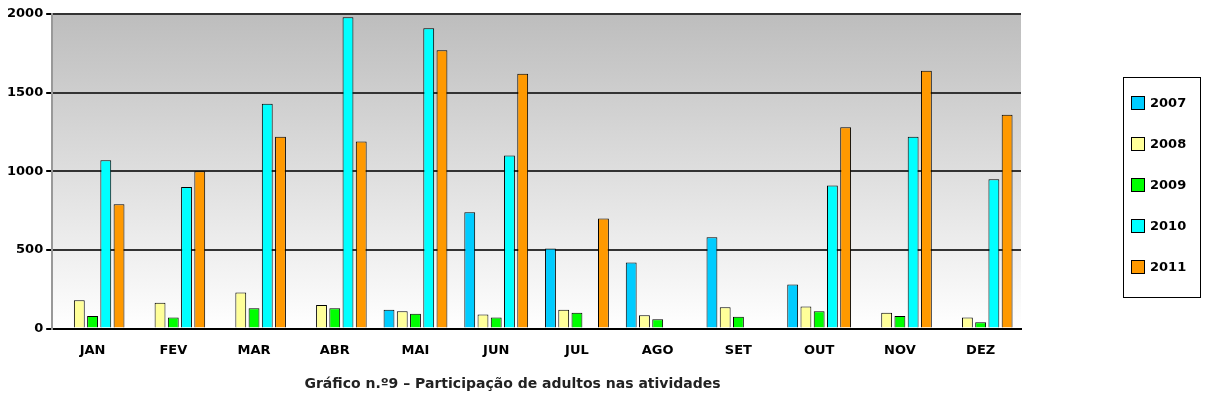 Image resolution: width=1205 pixels, height=401 pixels. Describe the element at coordinates (738, 349) in the screenshot. I see `x-tick-label: SET` at that location.